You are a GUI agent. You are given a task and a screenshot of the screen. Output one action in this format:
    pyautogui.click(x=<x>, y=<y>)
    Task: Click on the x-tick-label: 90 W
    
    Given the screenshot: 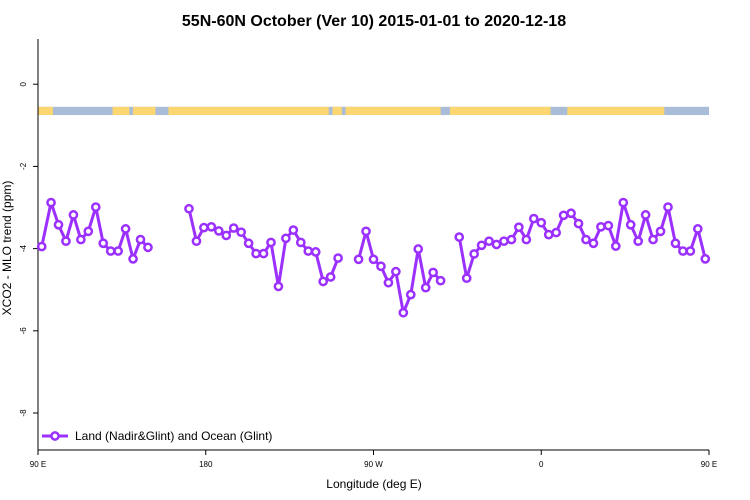 What is the action you would take?
    pyautogui.click(x=373, y=464)
    